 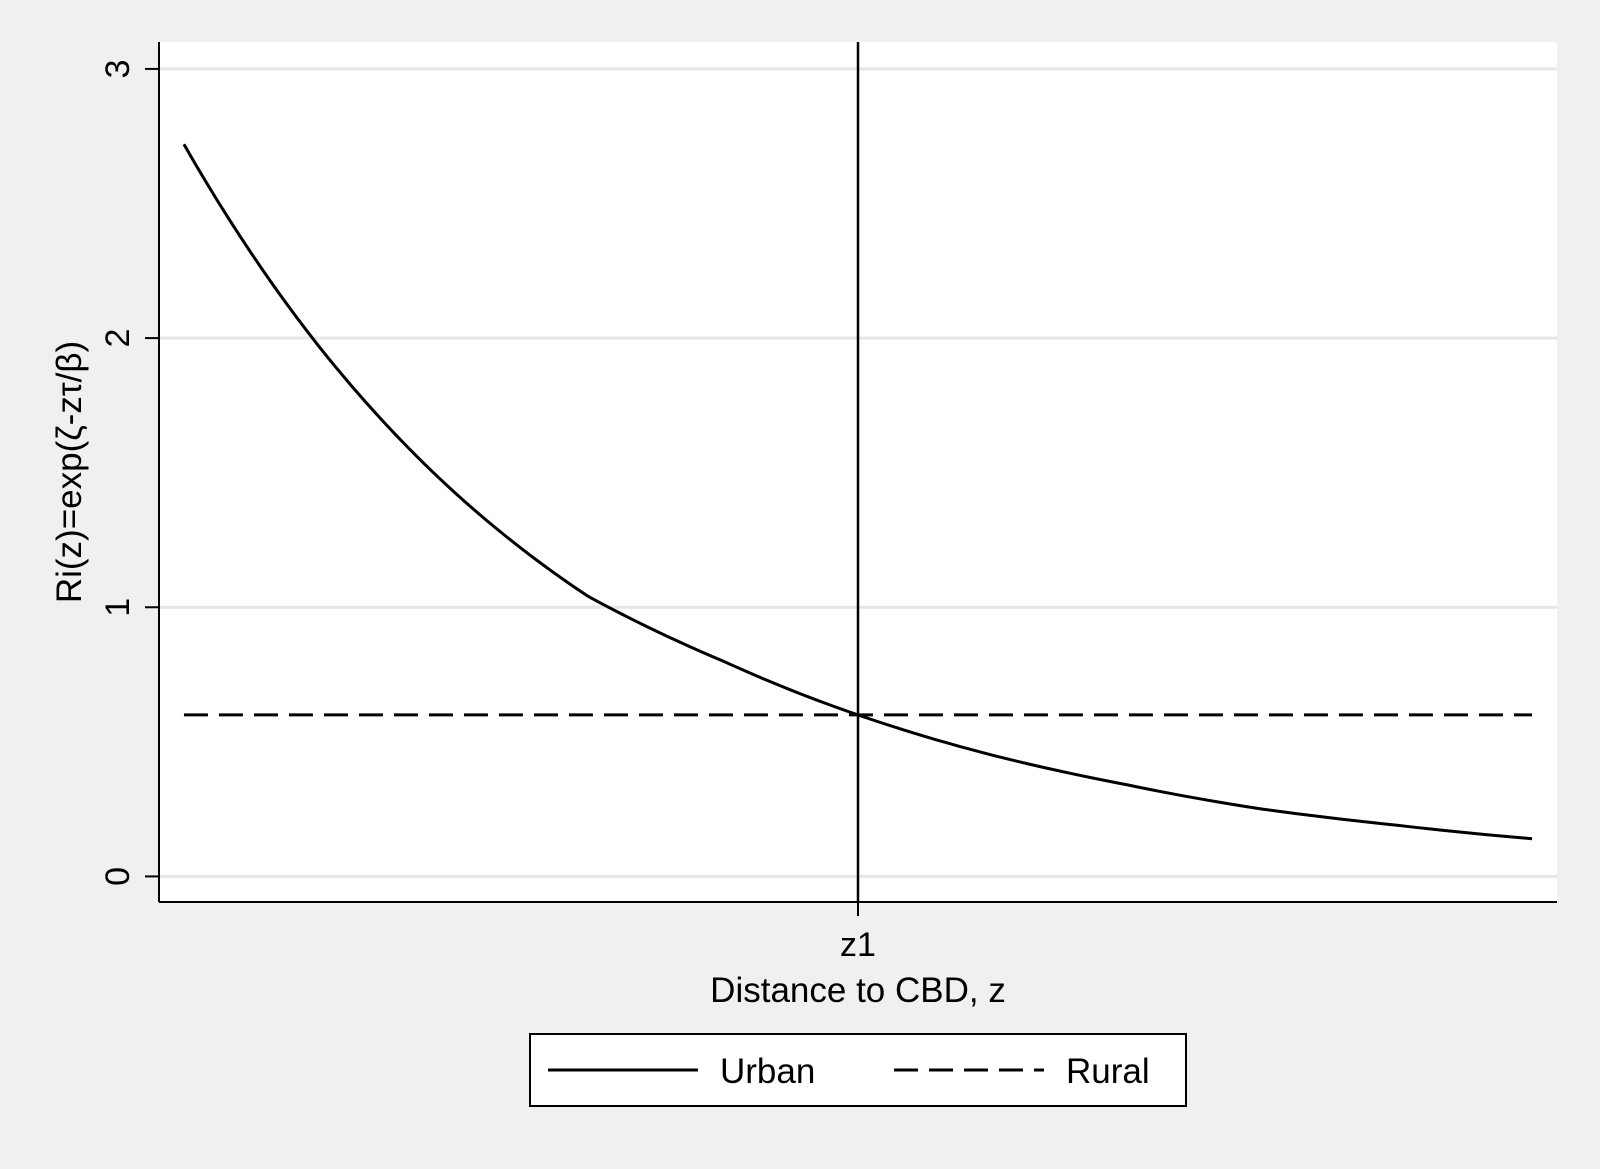 I want to click on y-tick-label: 0, so click(x=118, y=876).